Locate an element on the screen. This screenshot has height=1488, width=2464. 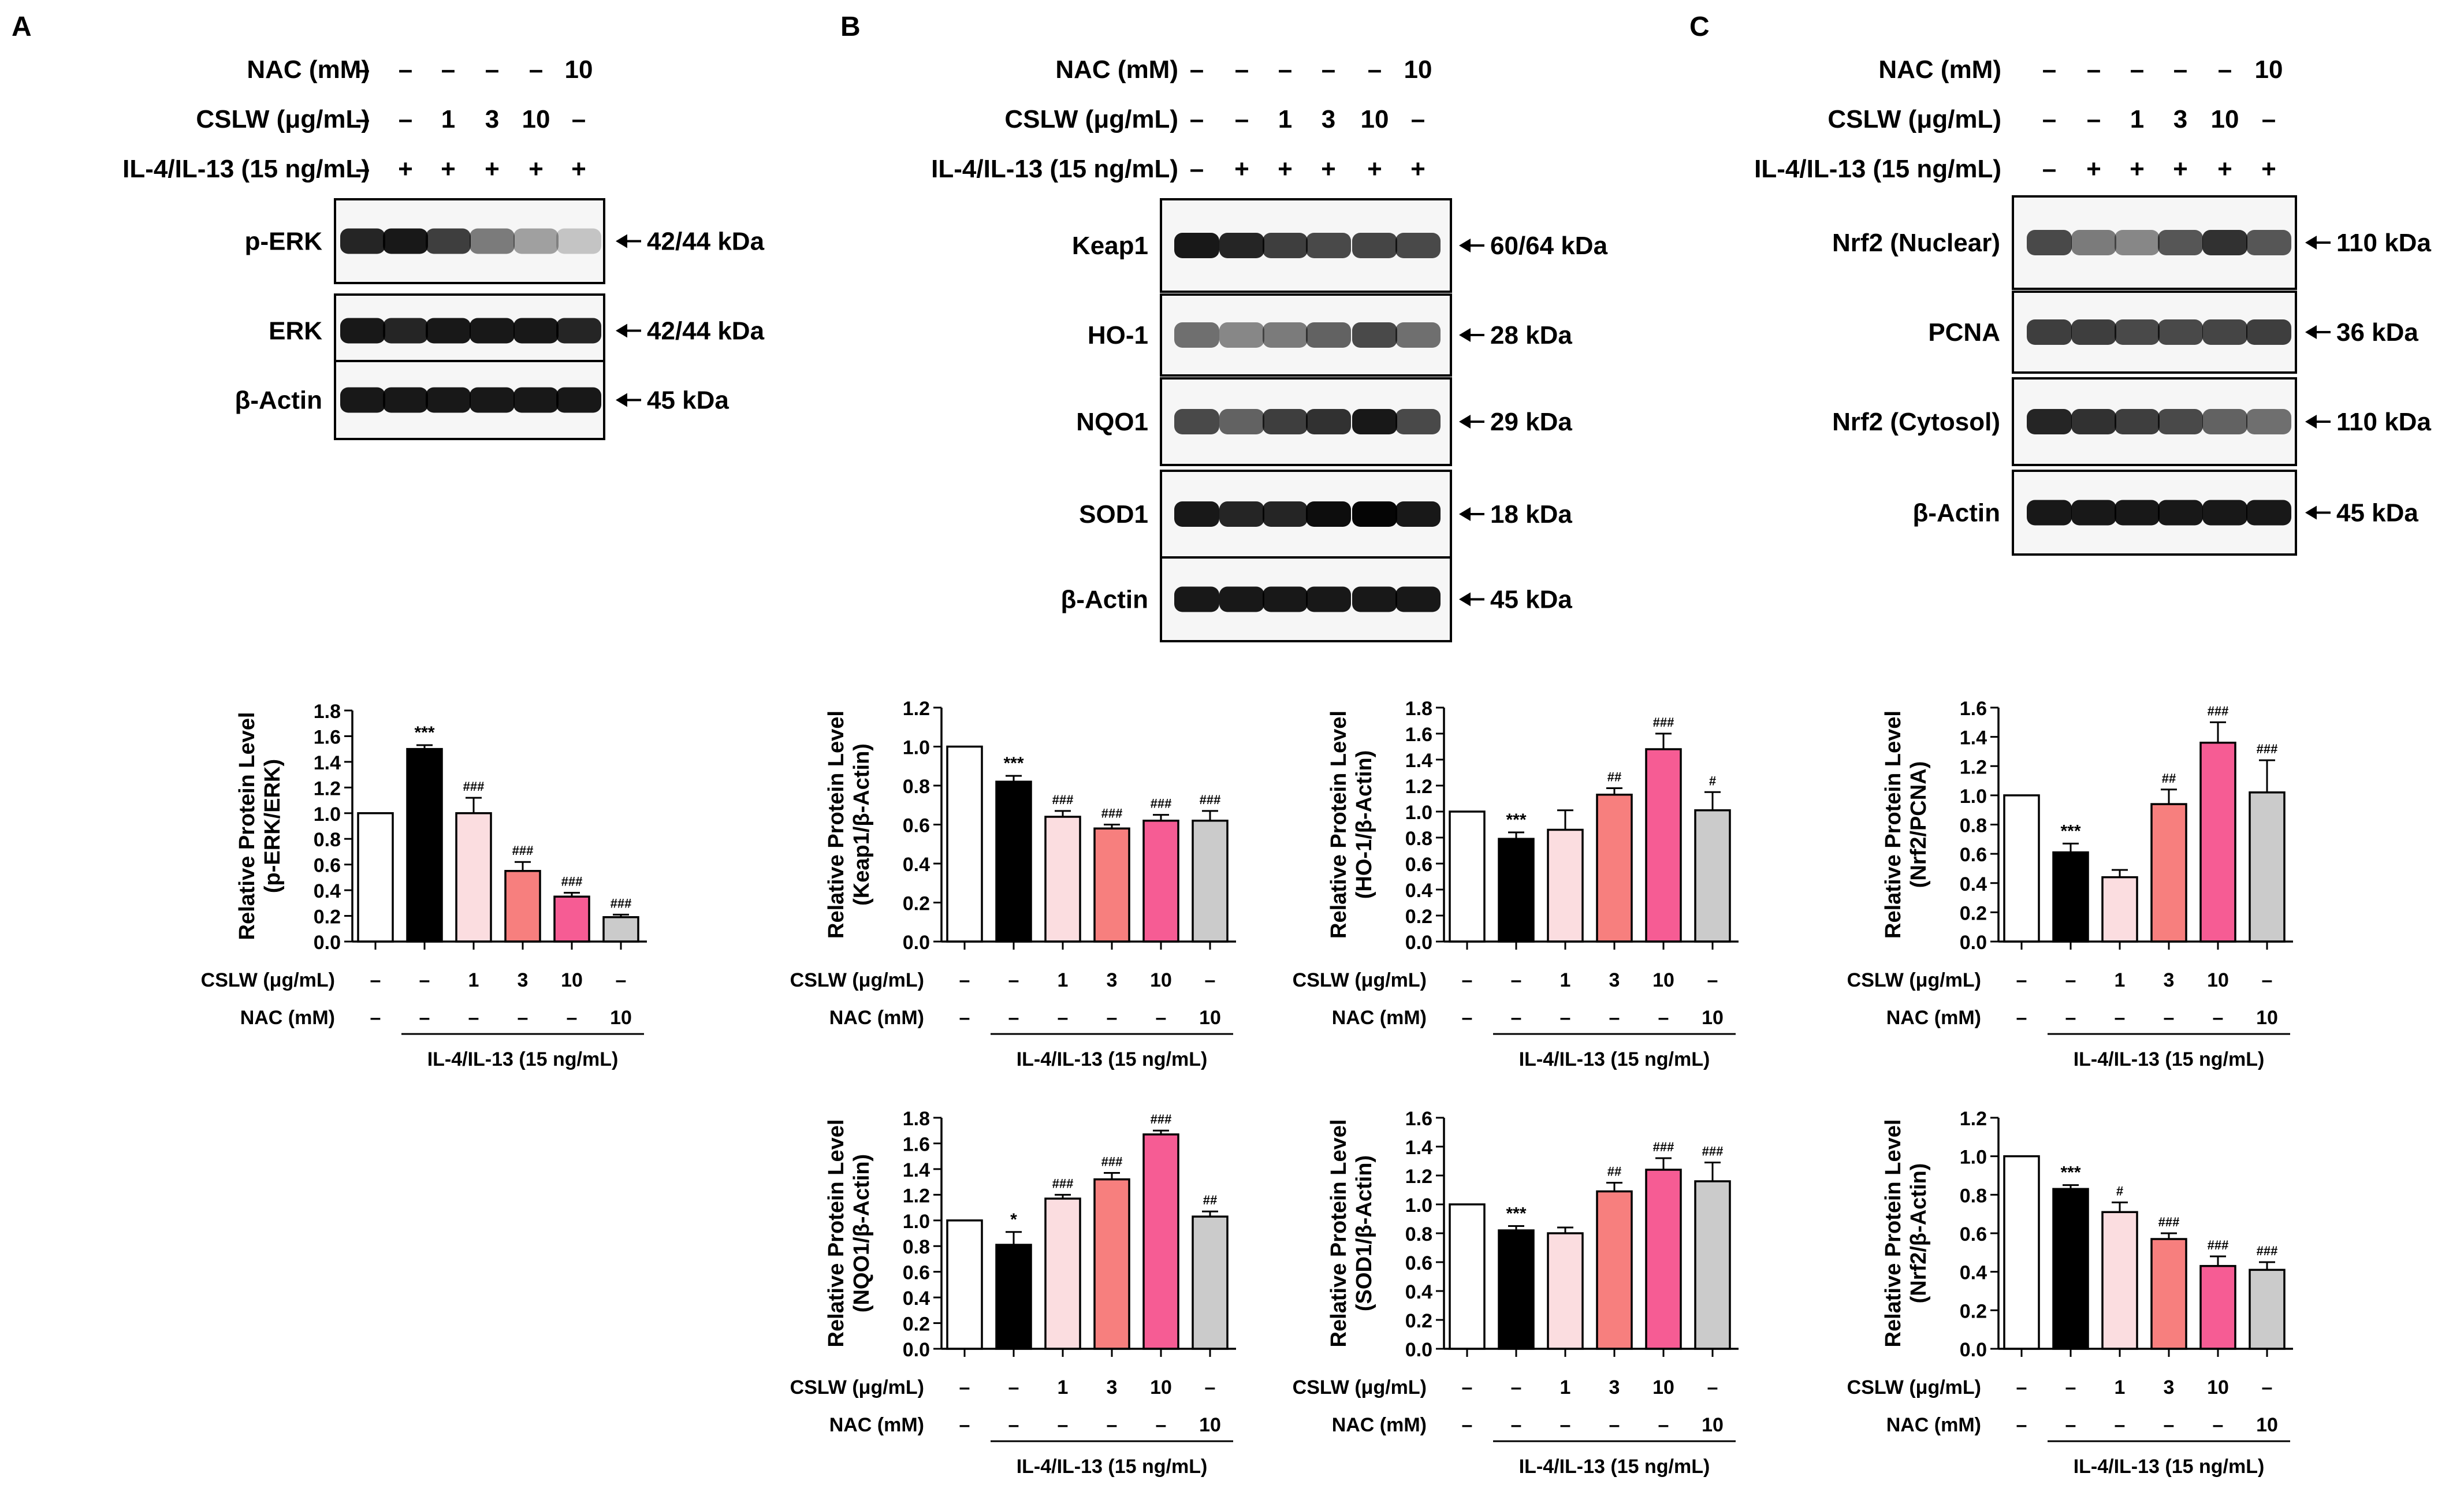
y-axis-label-line: (Keap1/β-Actin) is located at coordinates (862, 824).